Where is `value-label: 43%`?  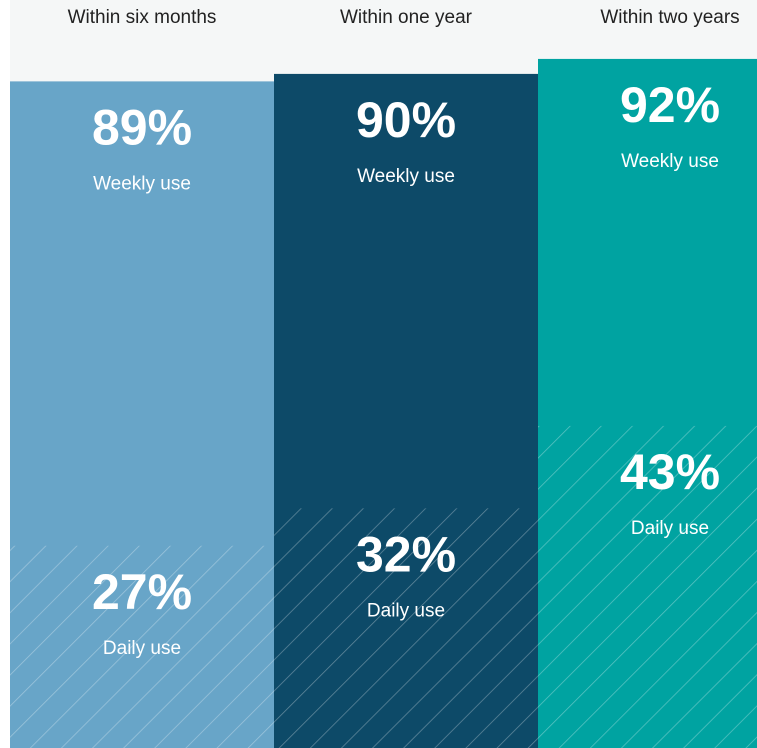 value-label: 43% is located at coordinates (670, 472).